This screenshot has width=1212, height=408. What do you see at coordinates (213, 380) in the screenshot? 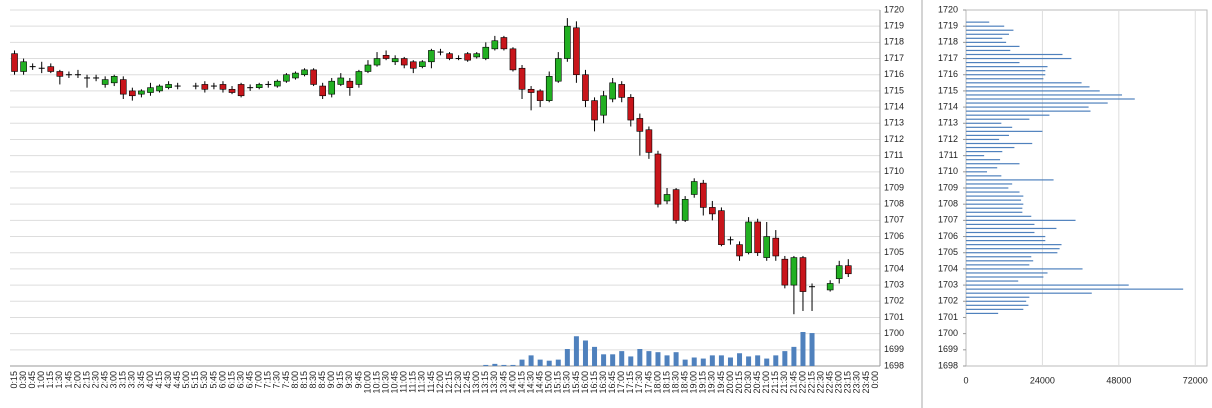
I see `x-tick-label: 5:45` at bounding box center [213, 380].